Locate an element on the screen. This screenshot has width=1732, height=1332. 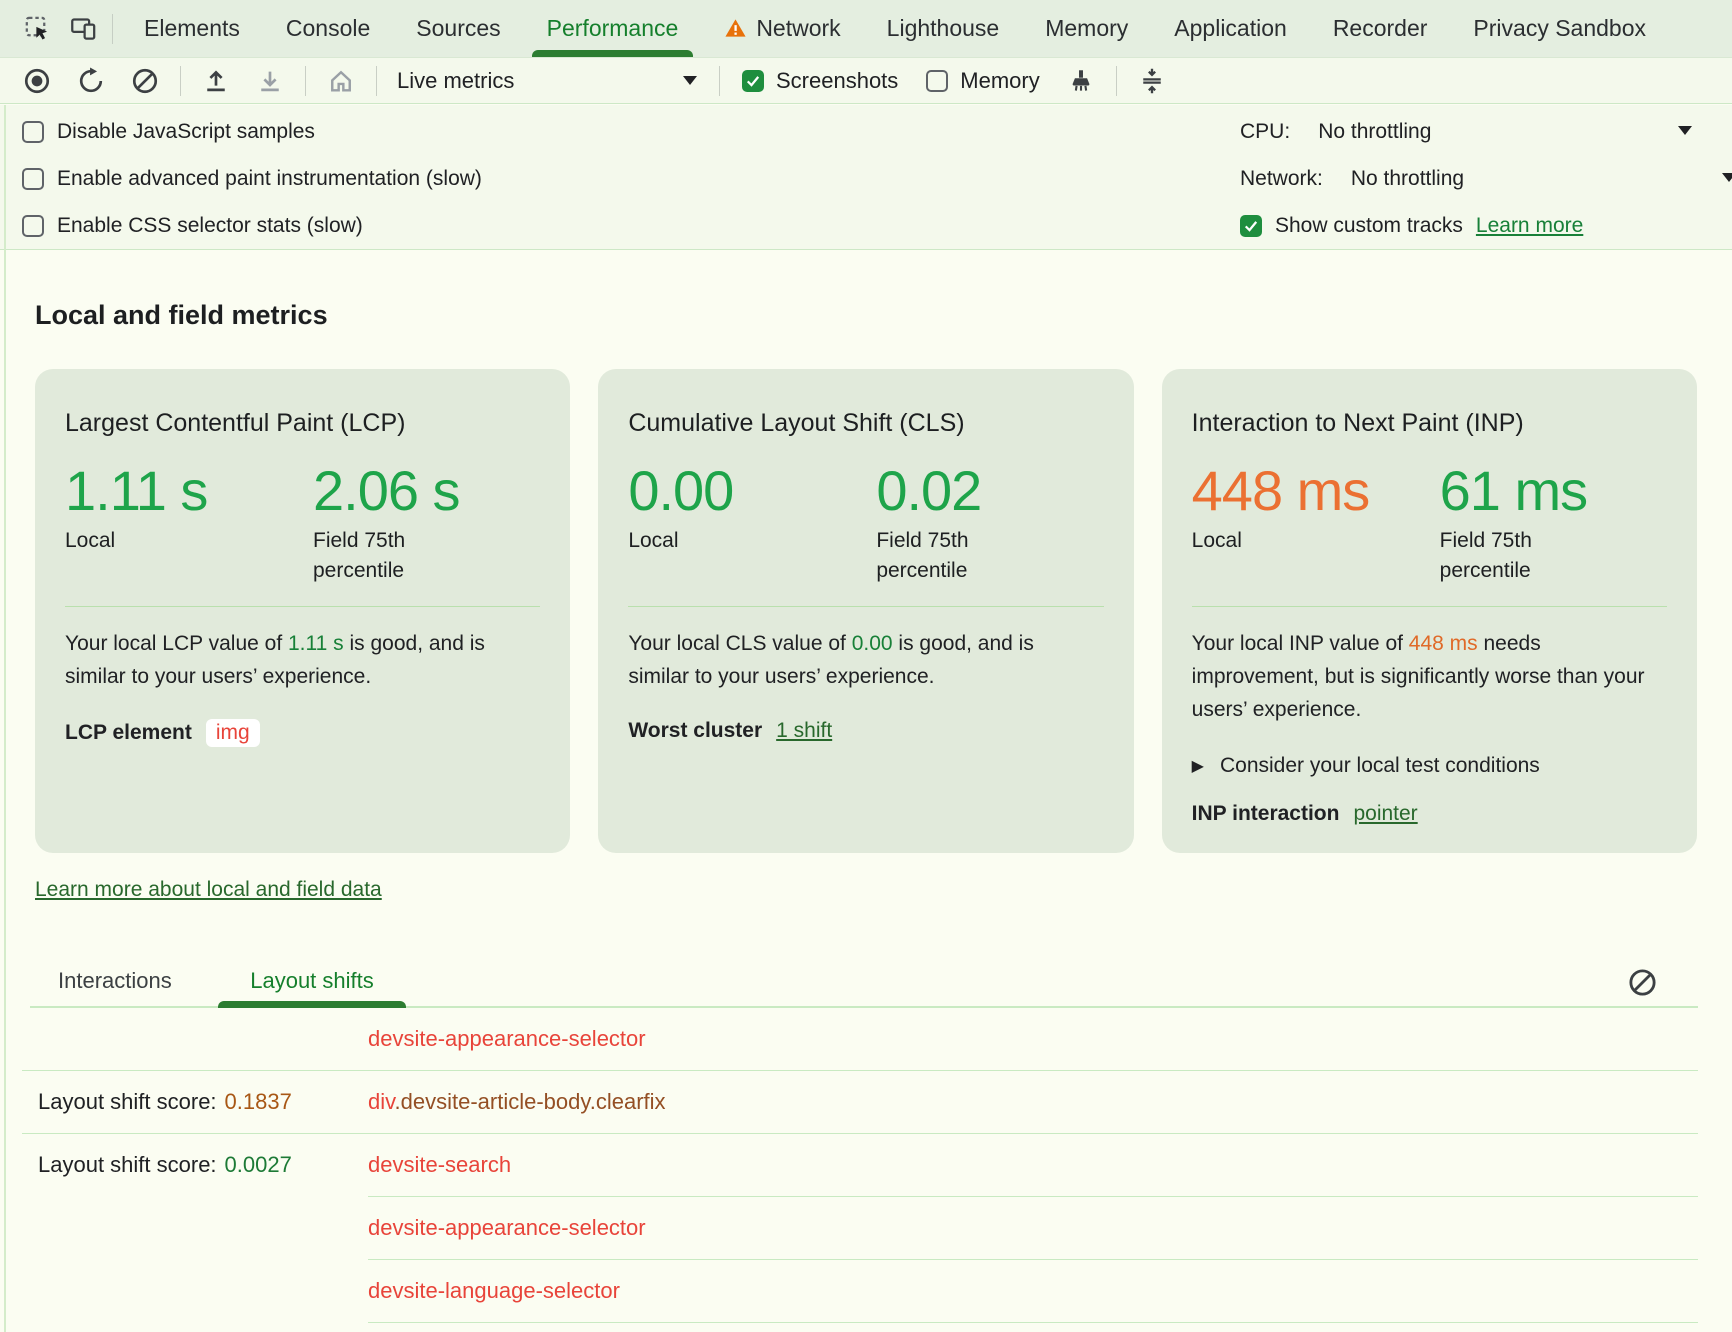
custom-tracks-learn-more-link: Learn more is located at coordinates (1529, 225).